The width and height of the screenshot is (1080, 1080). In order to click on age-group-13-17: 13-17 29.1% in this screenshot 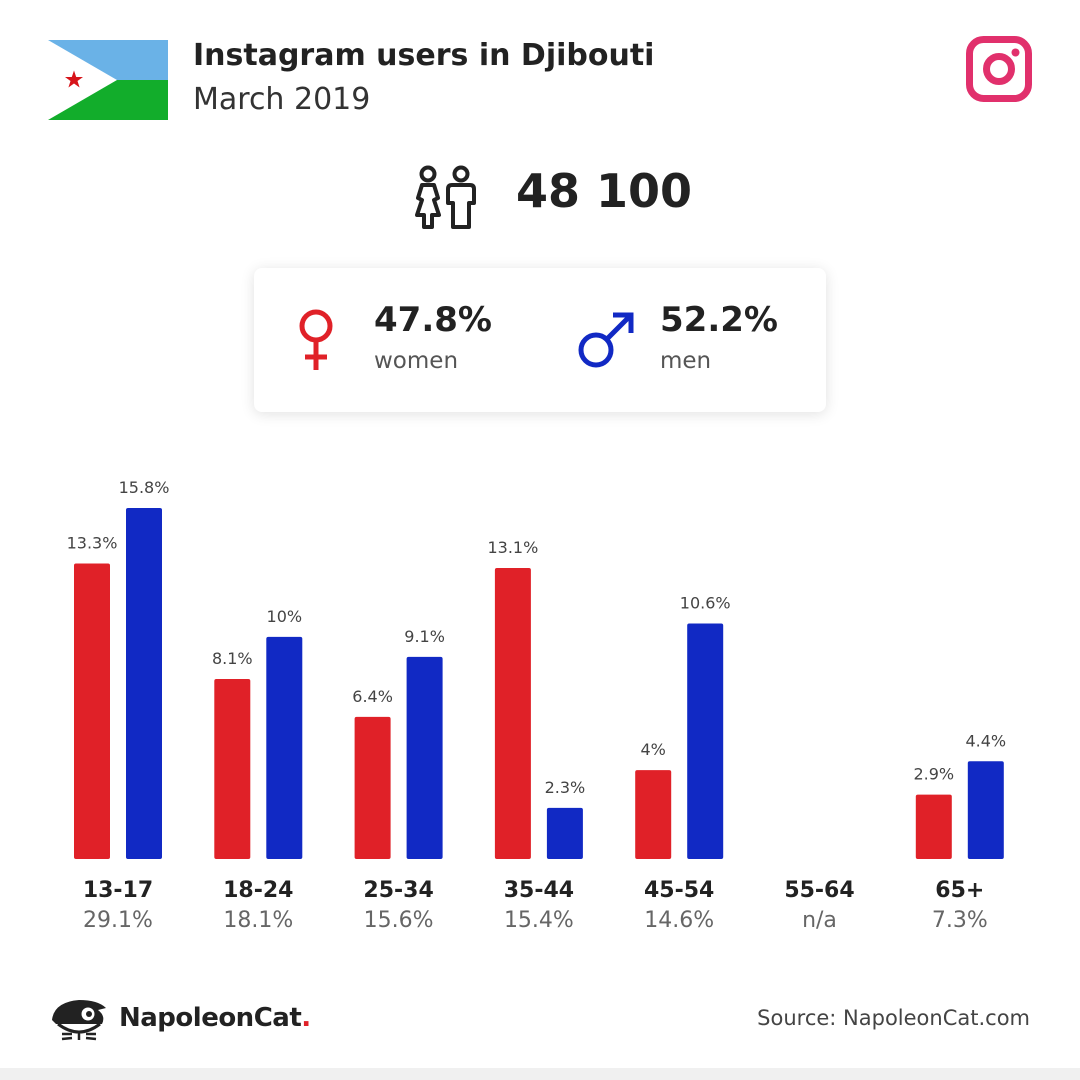, I will do `click(118, 906)`.